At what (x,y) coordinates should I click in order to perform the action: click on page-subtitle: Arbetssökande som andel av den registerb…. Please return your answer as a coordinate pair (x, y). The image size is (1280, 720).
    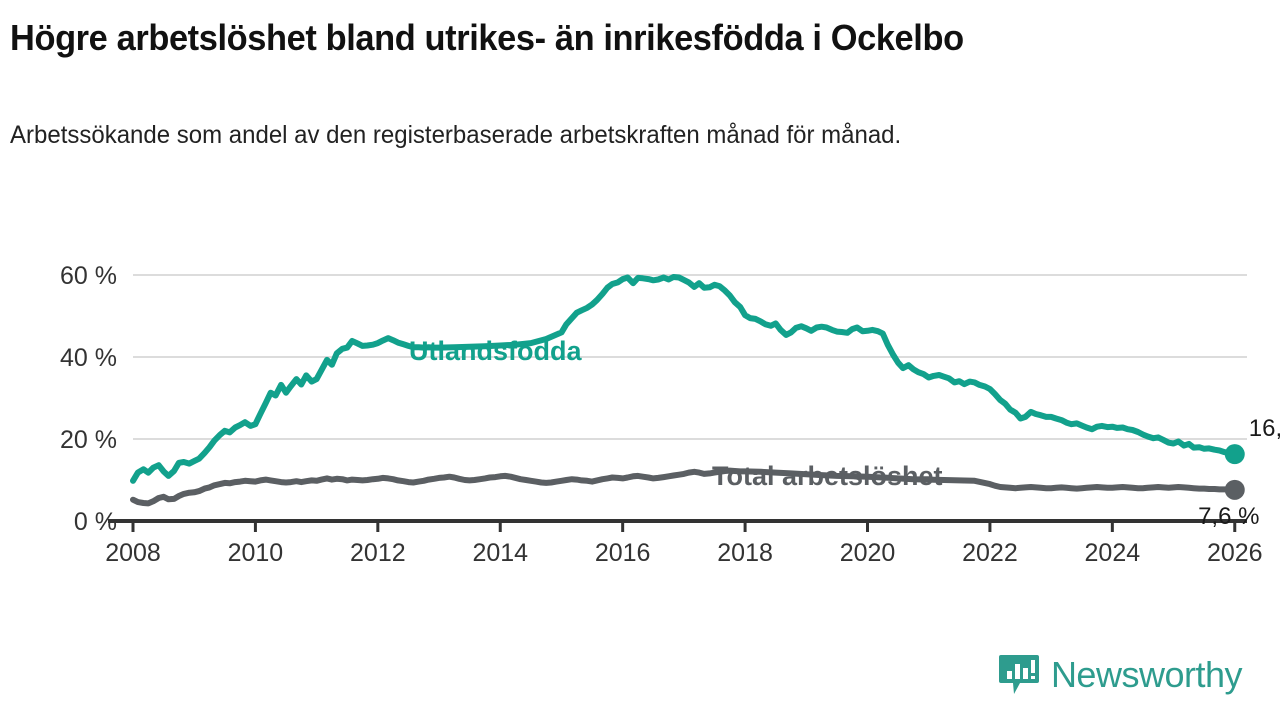
    Looking at the image, I should click on (456, 135).